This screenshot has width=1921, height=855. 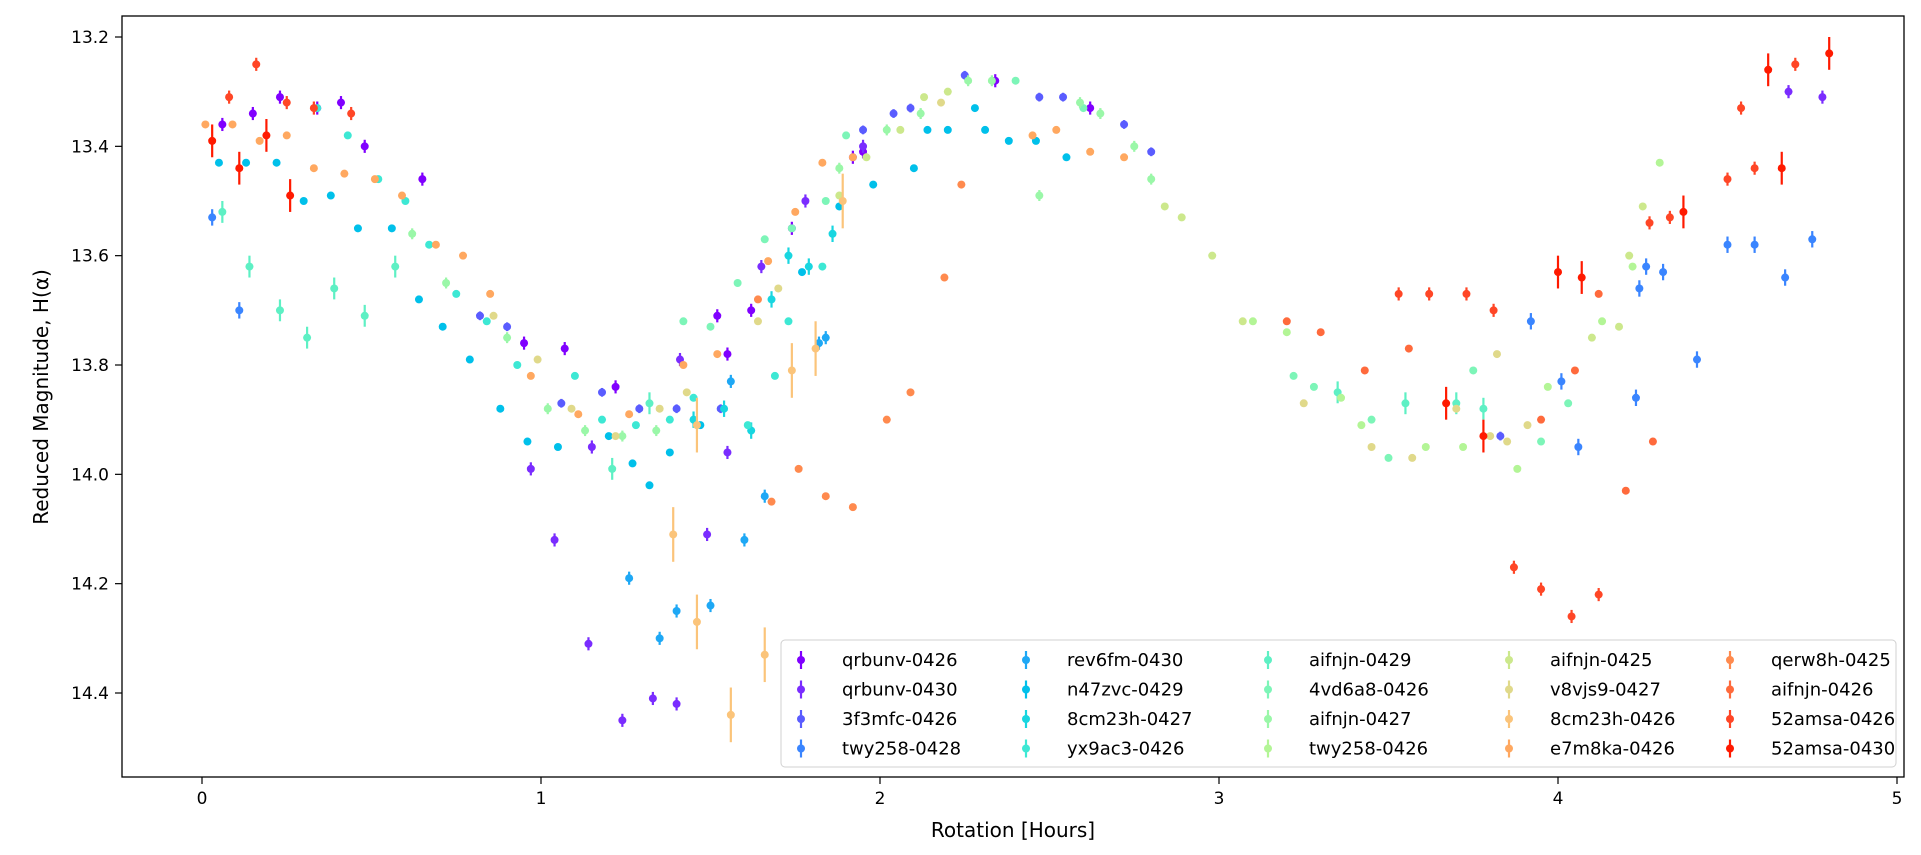 What do you see at coordinates (90, 147) in the screenshot?
I see `y-tick-label: 13.4` at bounding box center [90, 147].